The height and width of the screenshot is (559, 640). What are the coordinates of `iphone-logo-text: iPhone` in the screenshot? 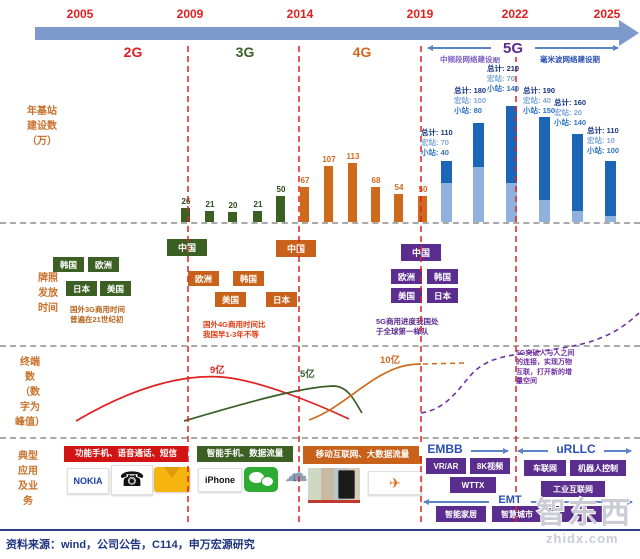 It's located at (219, 480).